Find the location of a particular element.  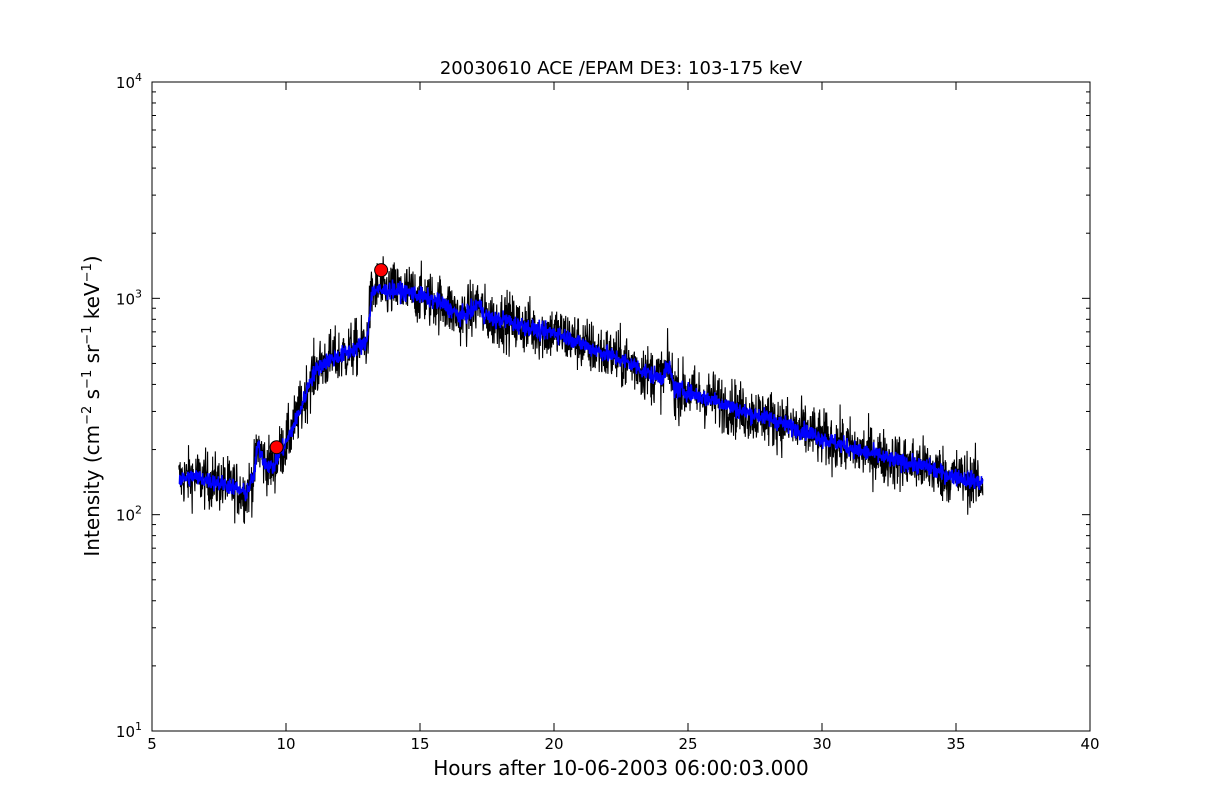

x-tick-label: 40 is located at coordinates (1089, 744).